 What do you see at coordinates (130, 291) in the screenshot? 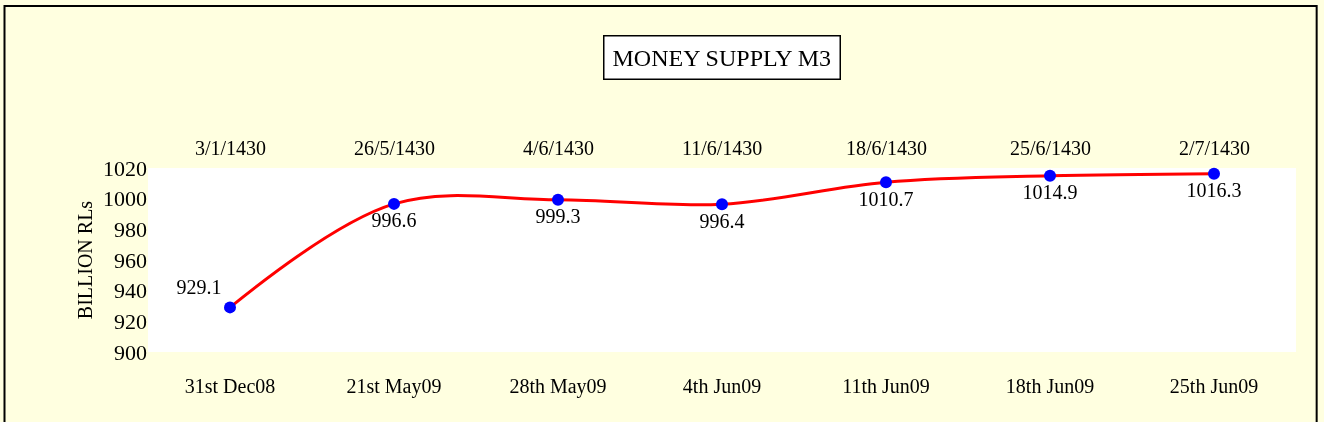
I see `y-tick-label: 940` at bounding box center [130, 291].